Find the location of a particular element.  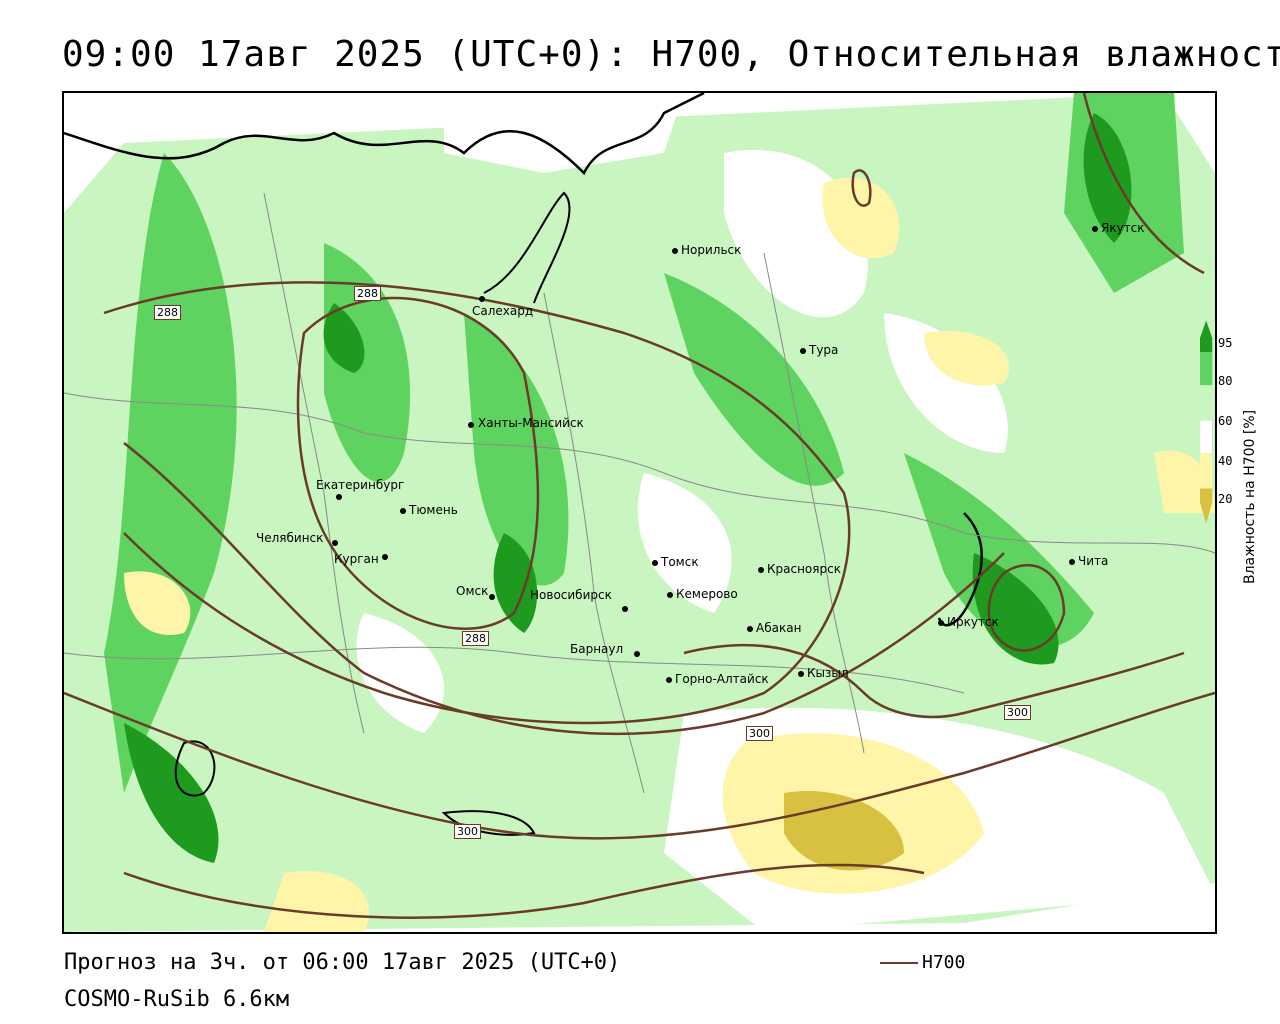

city-label: Челябинск is located at coordinates (290, 538).